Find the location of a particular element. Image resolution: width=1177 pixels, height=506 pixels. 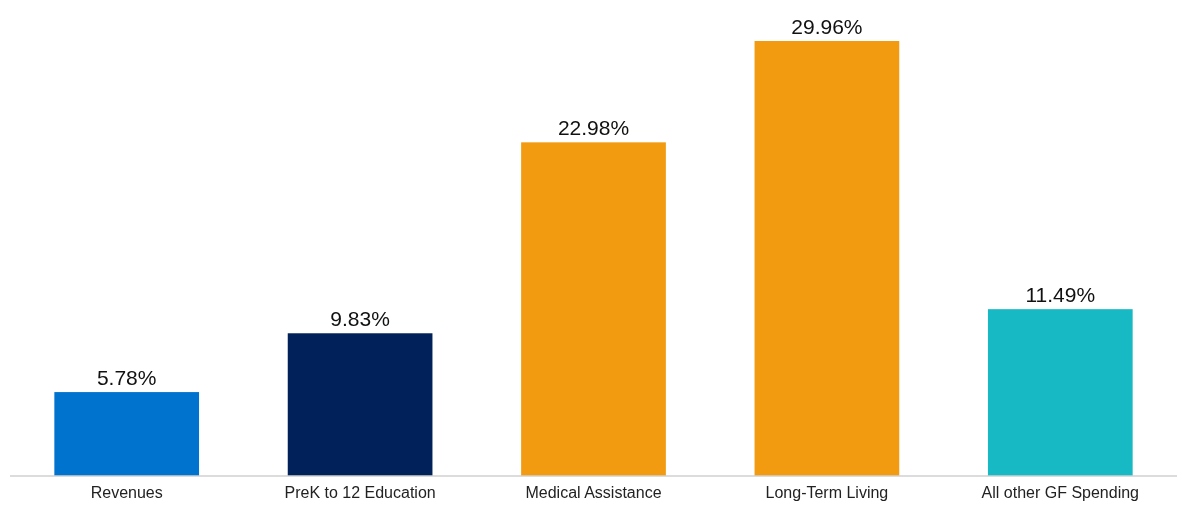

data-label: 9.83% is located at coordinates (360, 319).